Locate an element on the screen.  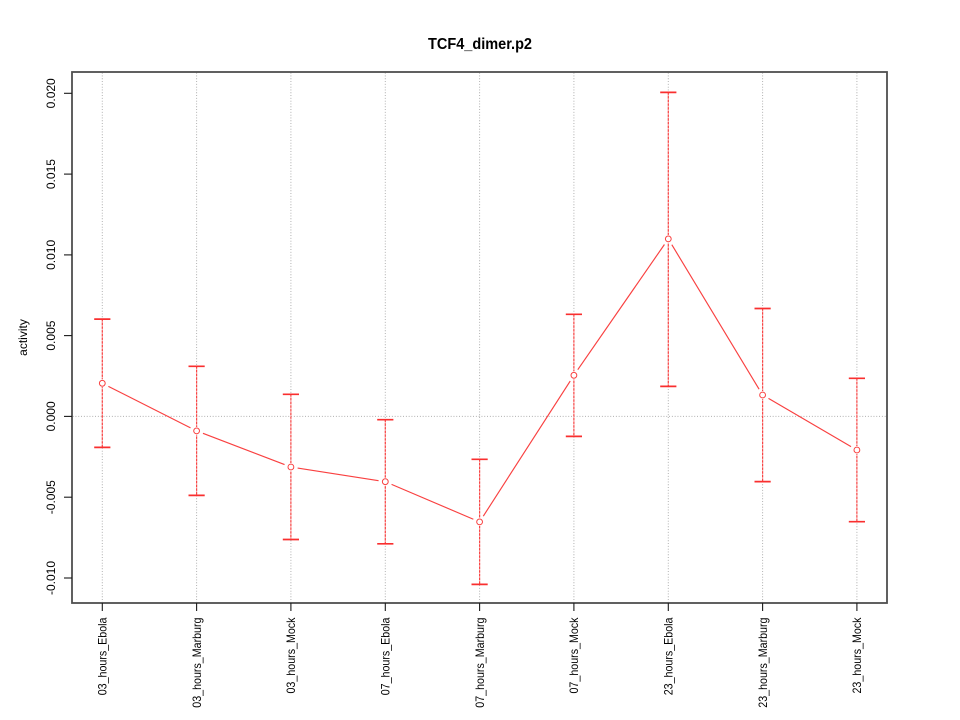
svg-text: 03_hours_Mock is located at coordinates (291, 655).